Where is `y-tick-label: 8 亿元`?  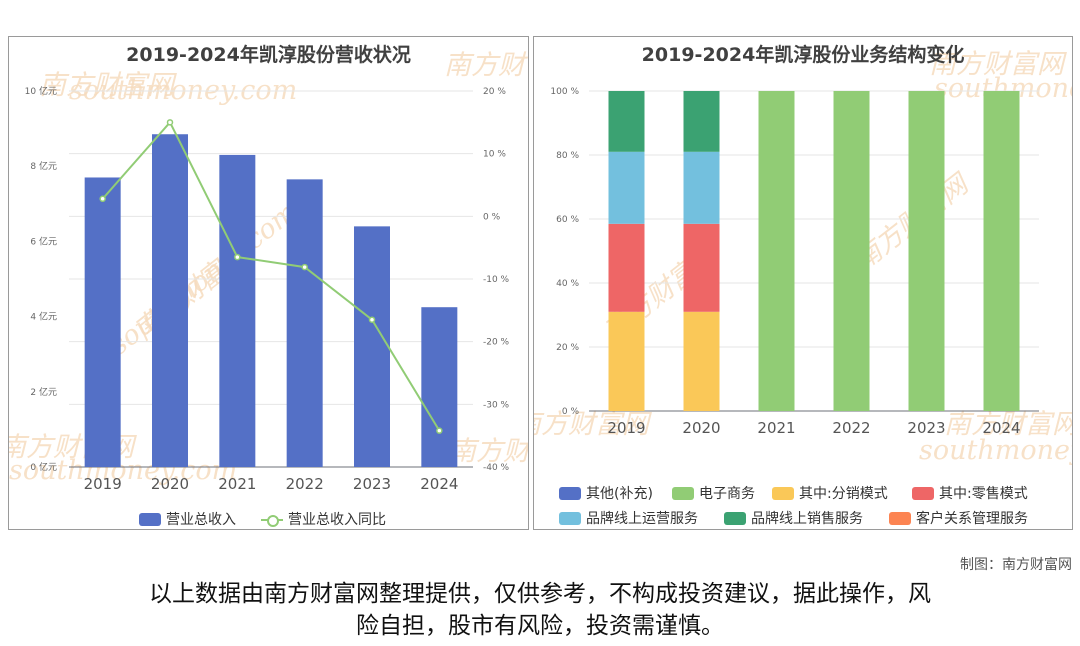 y-tick-label: 8 亿元 is located at coordinates (43, 166).